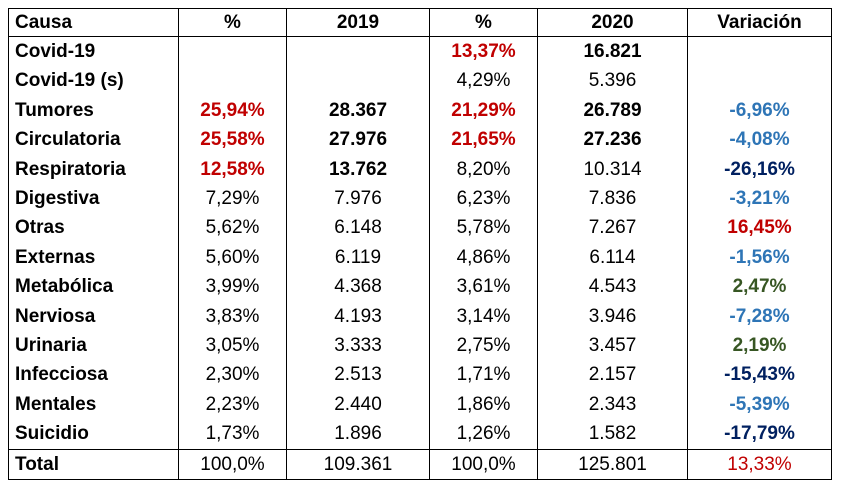 The height and width of the screenshot is (499, 842). Describe the element at coordinates (612, 110) in the screenshot. I see `value-2020-cell: 26.789` at that location.